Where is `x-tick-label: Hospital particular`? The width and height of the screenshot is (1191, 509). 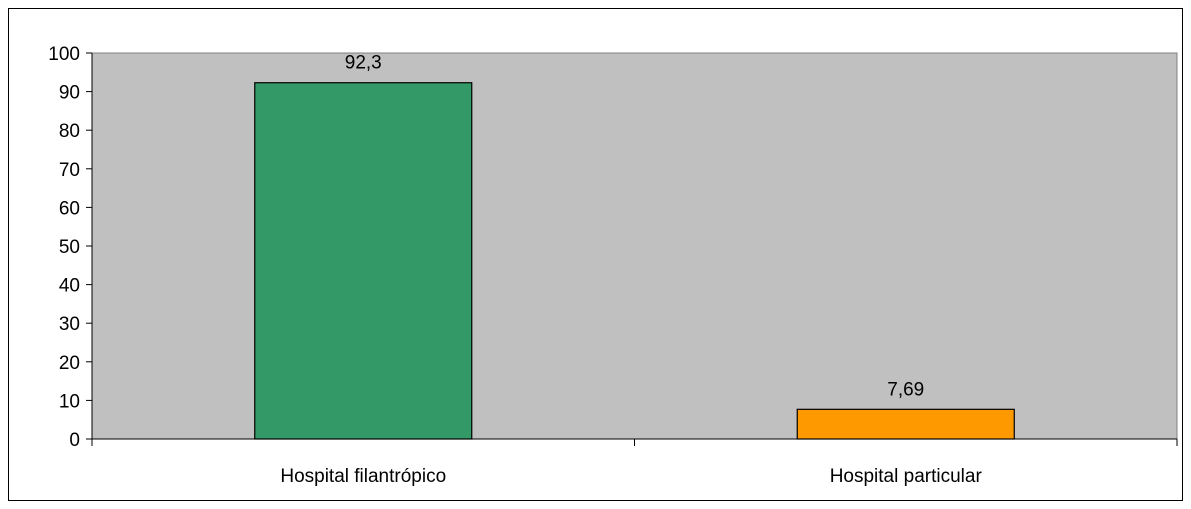
x-tick-label: Hospital particular is located at coordinates (906, 476).